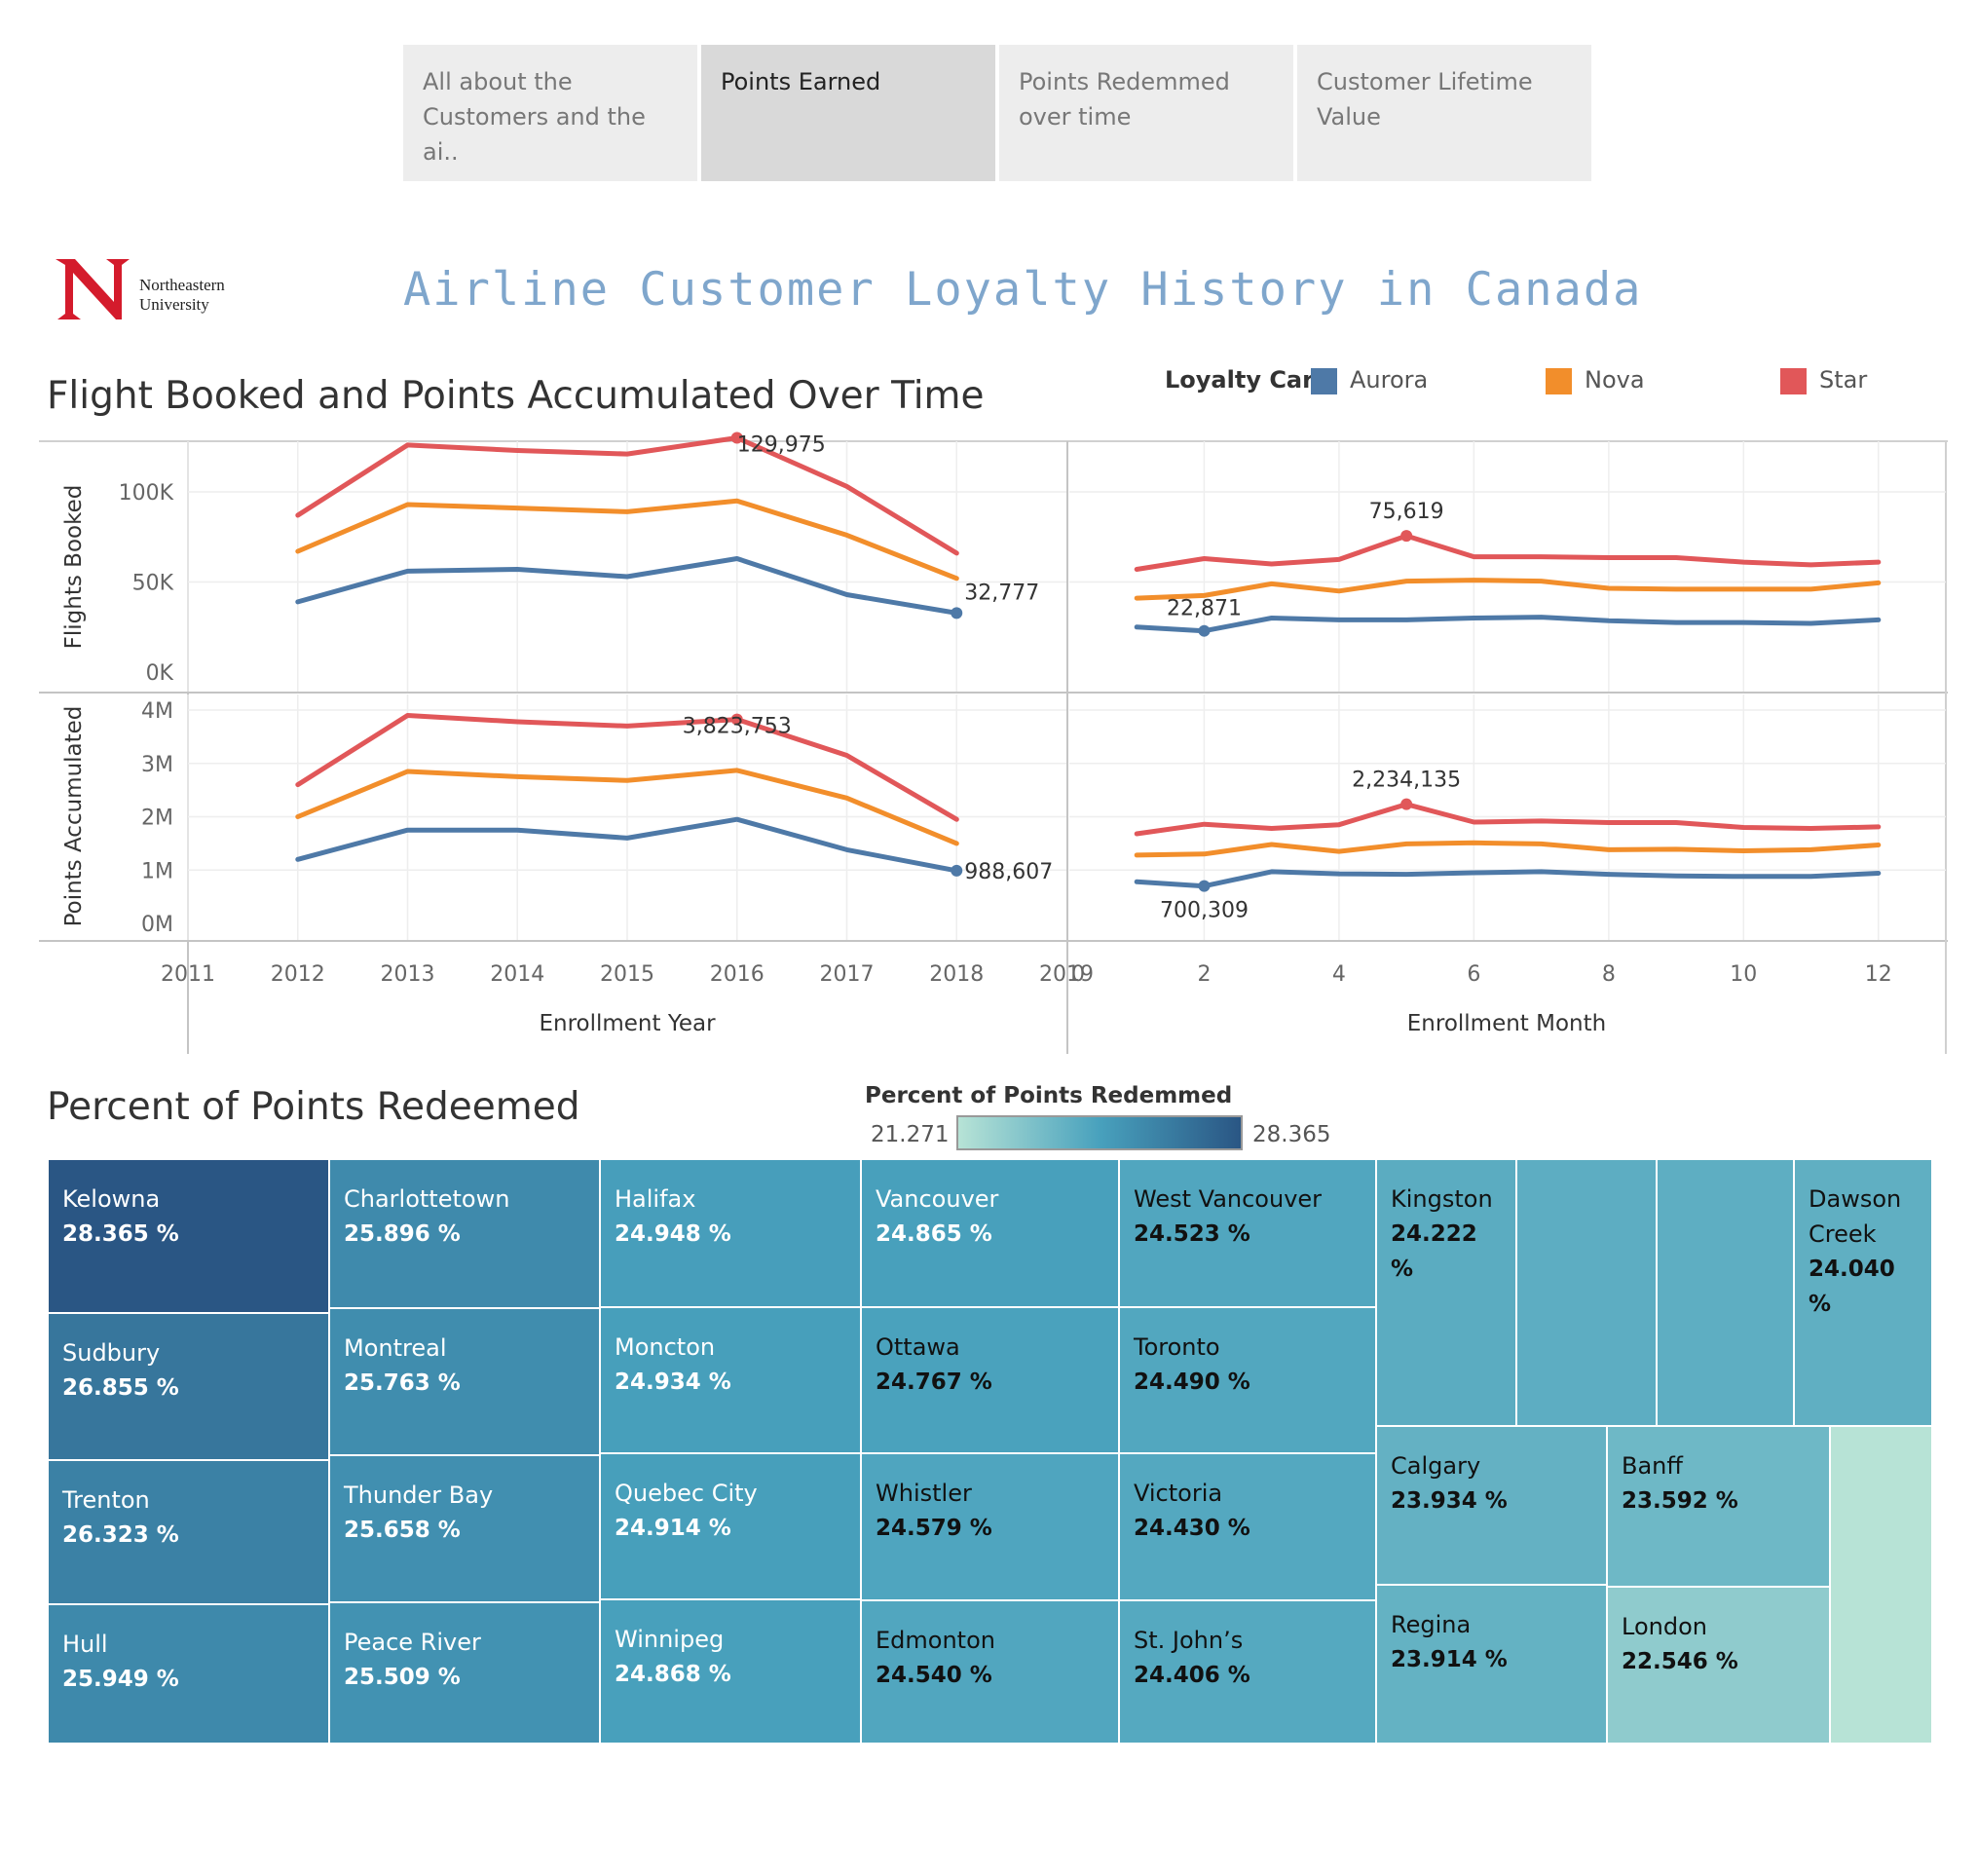 This screenshot has height=1876, width=1977. What do you see at coordinates (1339, 975) in the screenshot?
I see `x-tick-label-month: 4` at bounding box center [1339, 975].